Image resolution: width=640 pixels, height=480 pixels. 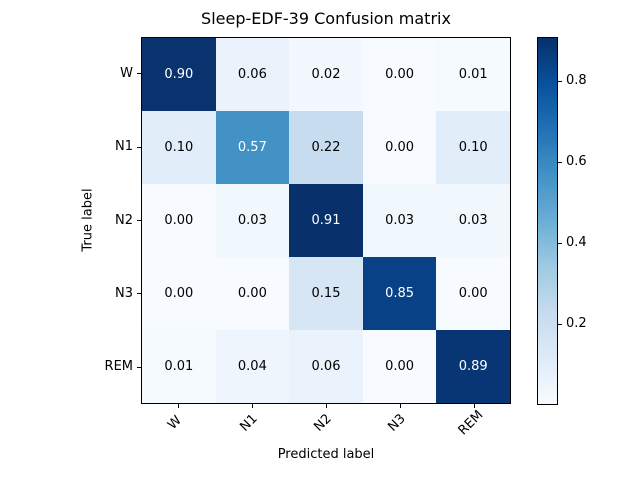 What do you see at coordinates (175, 423) in the screenshot?
I see `x-tick-label: W` at bounding box center [175, 423].